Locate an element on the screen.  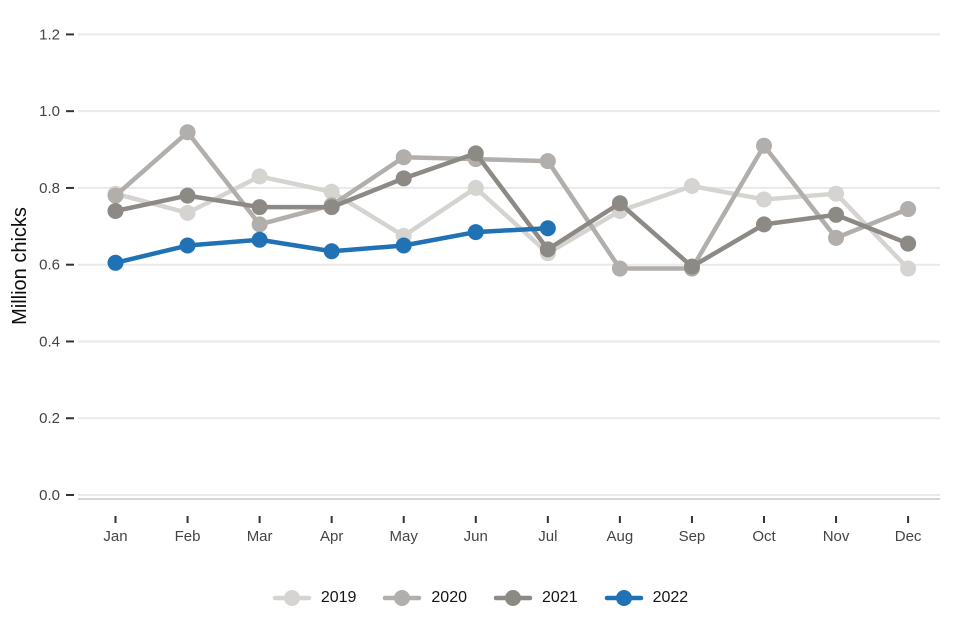
x-tick-label-Mar: Mar is located at coordinates (260, 536).